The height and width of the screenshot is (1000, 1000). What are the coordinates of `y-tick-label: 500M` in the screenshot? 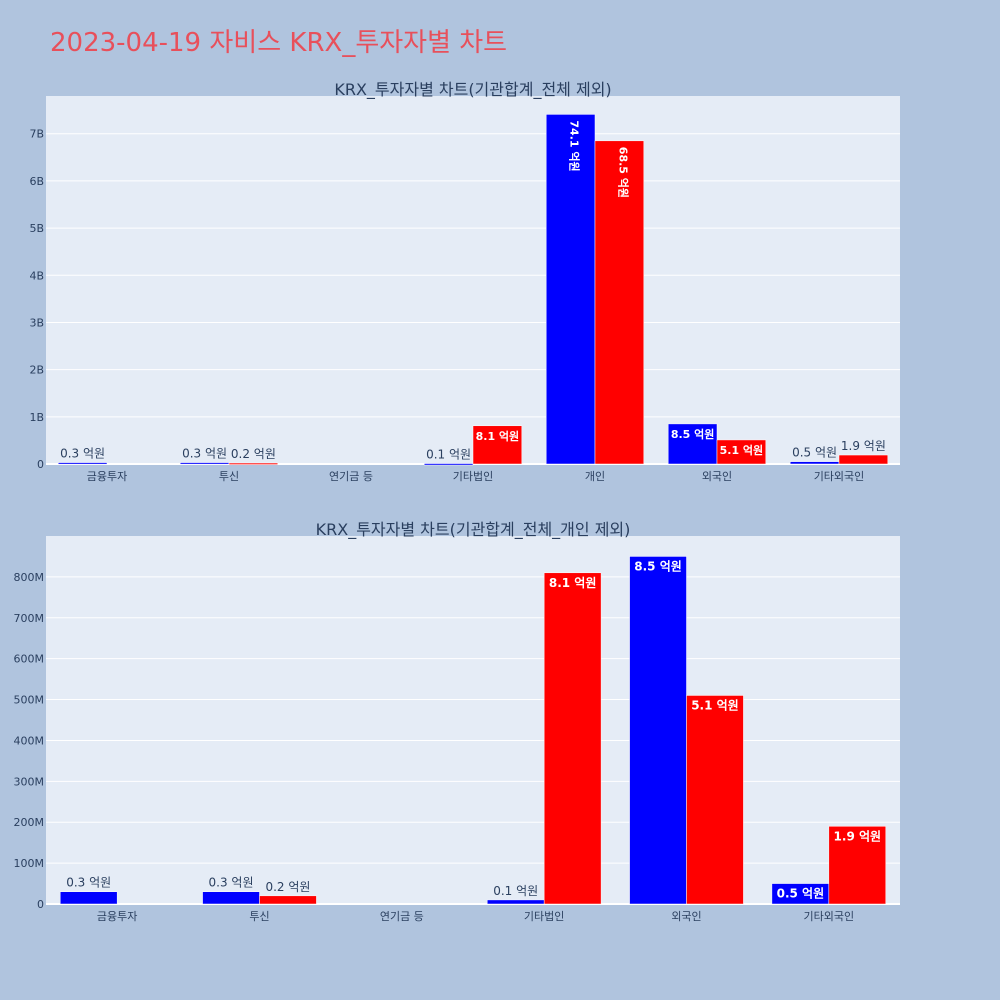 It's located at (29, 700).